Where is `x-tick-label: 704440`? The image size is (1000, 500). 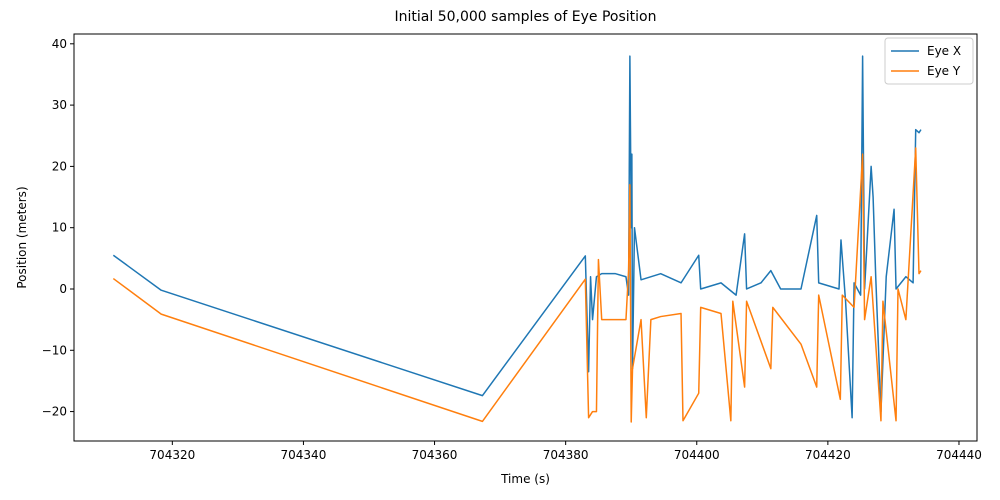
x-tick-label: 704440 is located at coordinates (959, 455).